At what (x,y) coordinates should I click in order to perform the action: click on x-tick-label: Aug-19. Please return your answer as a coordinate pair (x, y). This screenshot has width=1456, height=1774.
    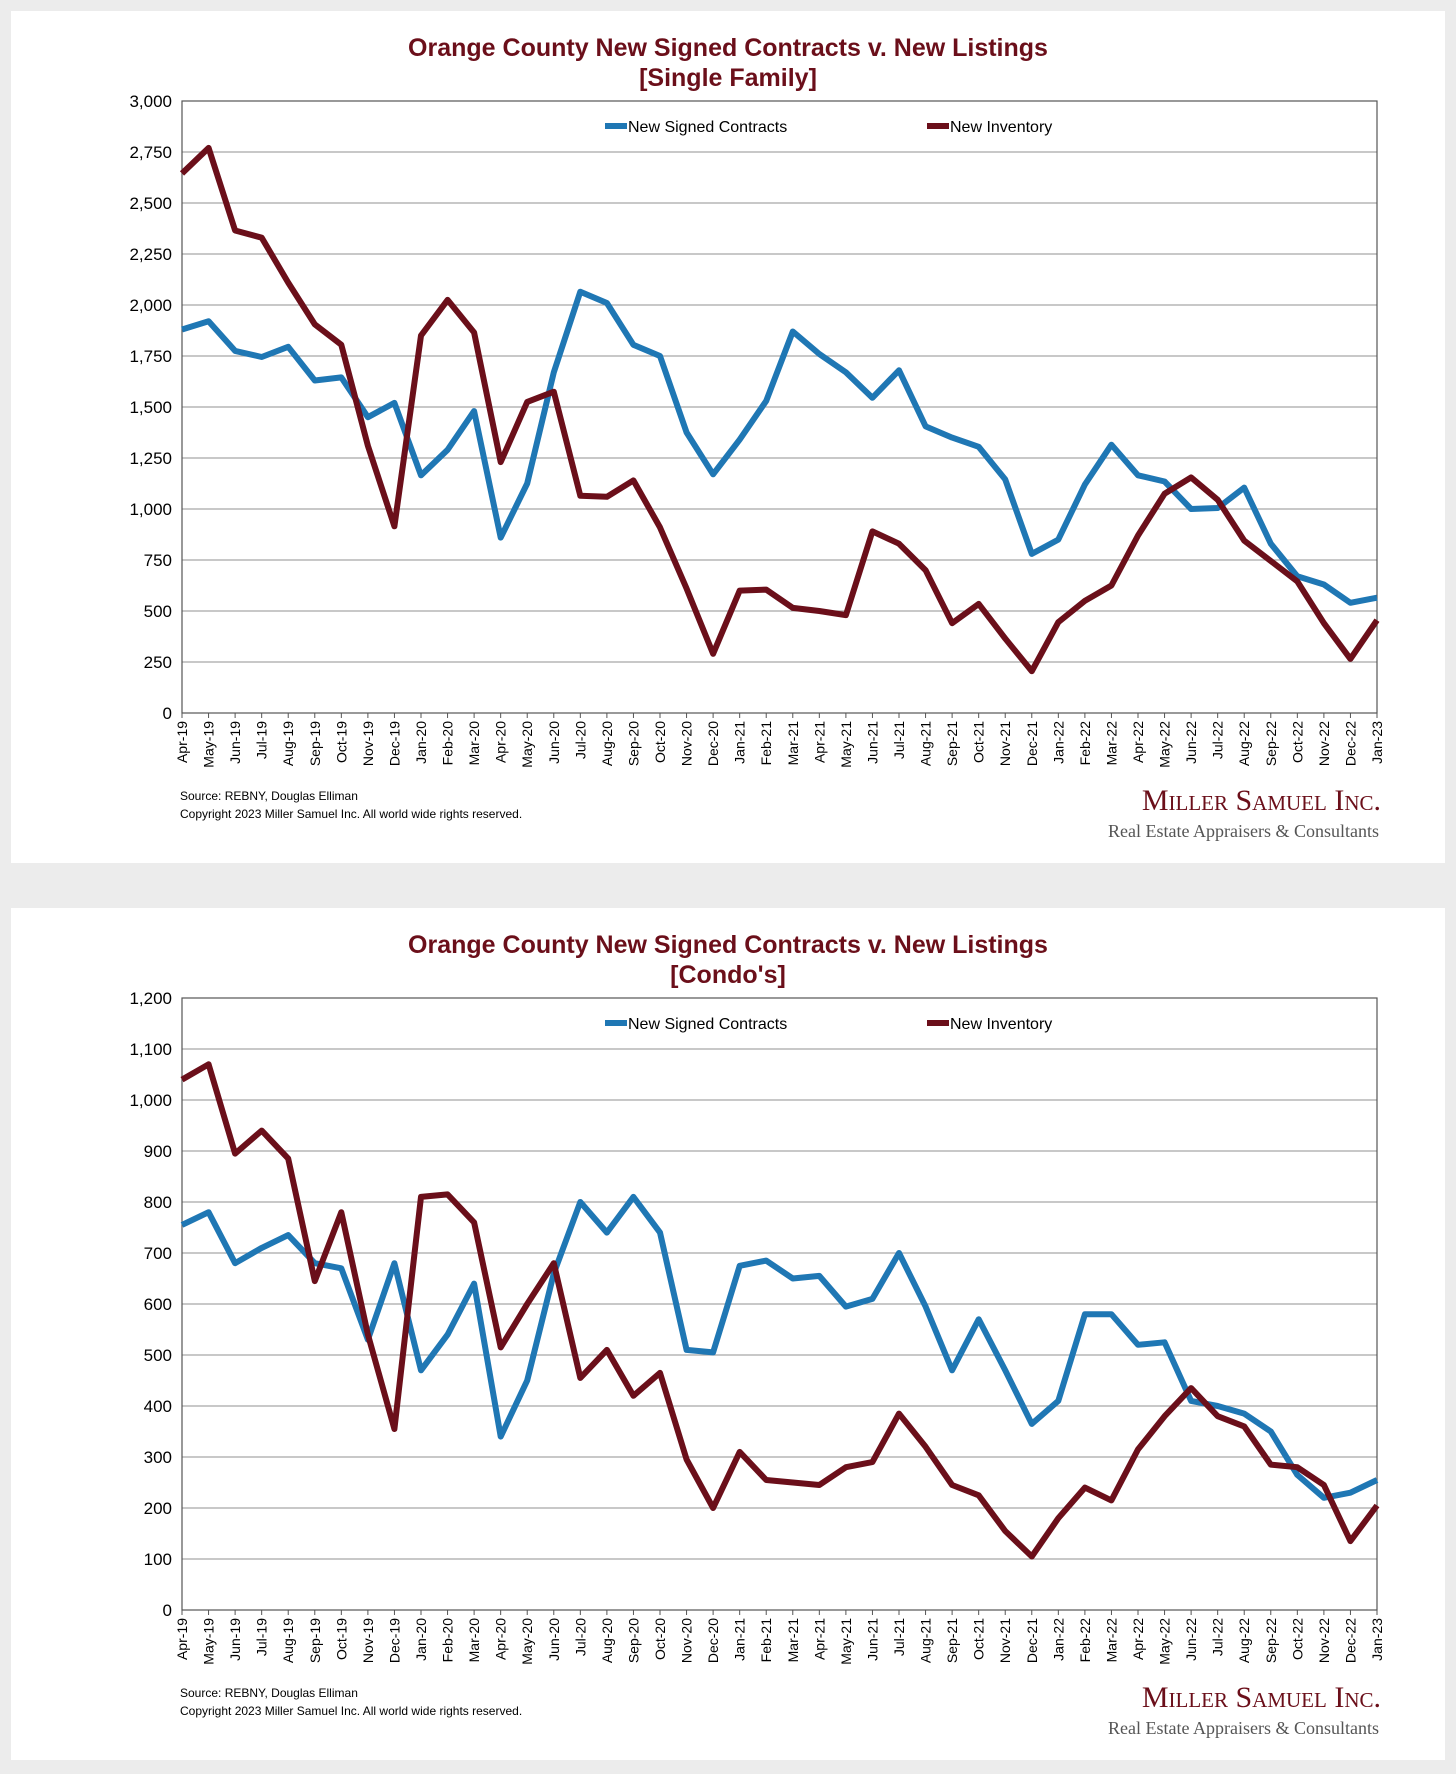
    Looking at the image, I should click on (288, 1640).